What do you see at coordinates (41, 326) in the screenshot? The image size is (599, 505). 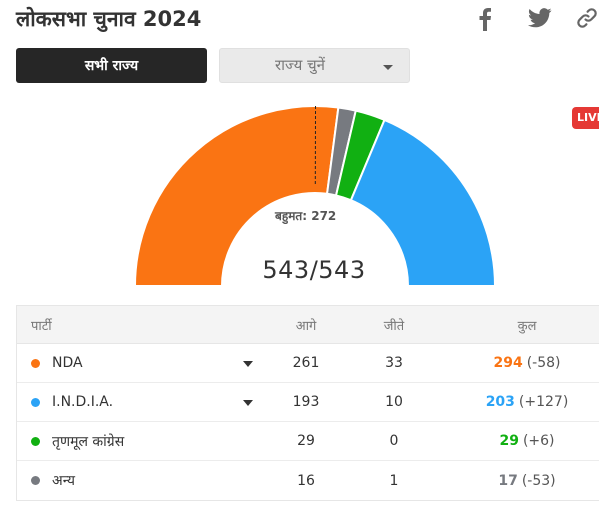 I see `header-party: पार्टी` at bounding box center [41, 326].